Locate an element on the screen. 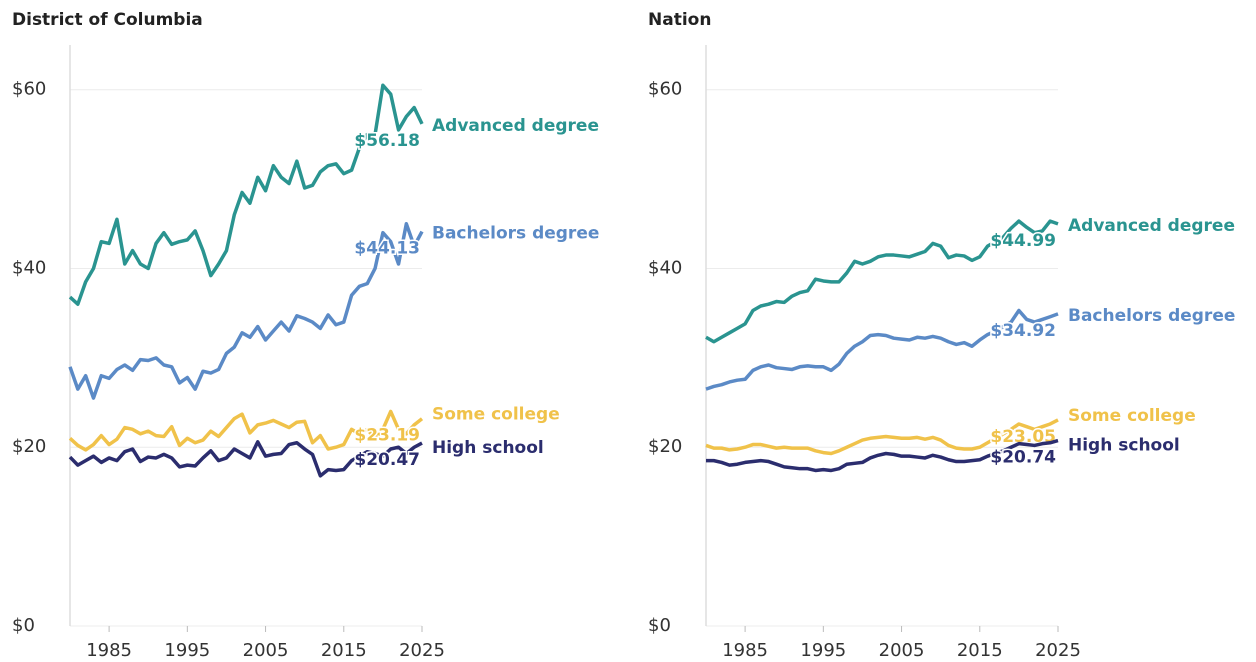  end-value-label: $44.13 is located at coordinates (387, 249).